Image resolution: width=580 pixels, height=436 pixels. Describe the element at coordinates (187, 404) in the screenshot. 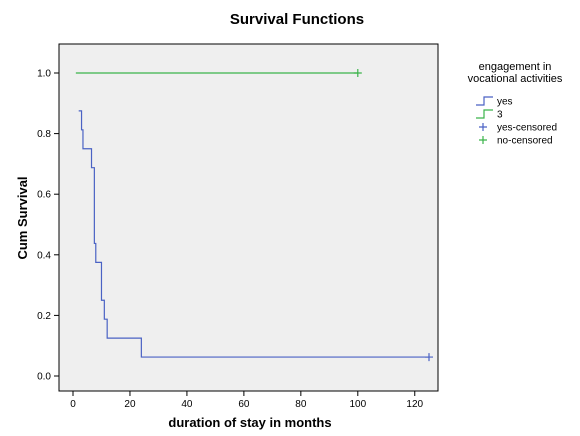

I see `x-tick-label: 40` at that location.